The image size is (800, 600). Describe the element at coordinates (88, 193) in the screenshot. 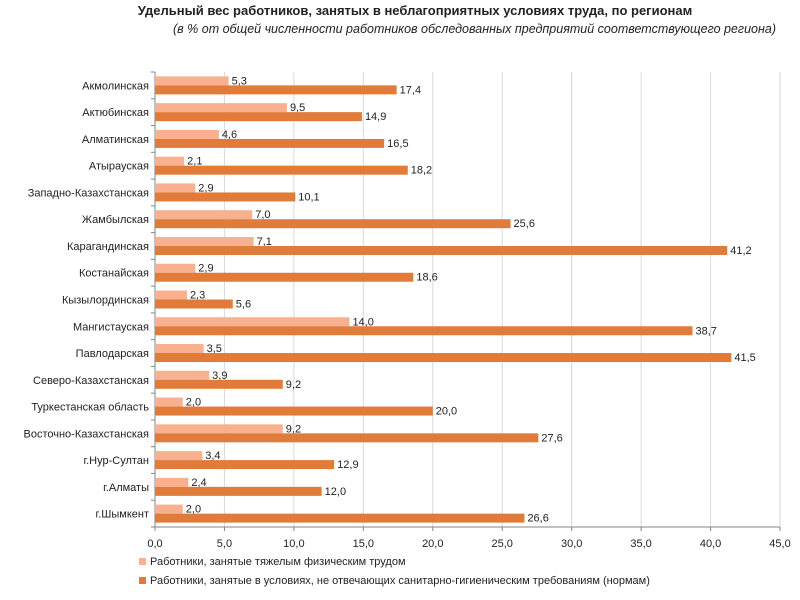

I see `category-label: Западно-Казахстанская` at that location.